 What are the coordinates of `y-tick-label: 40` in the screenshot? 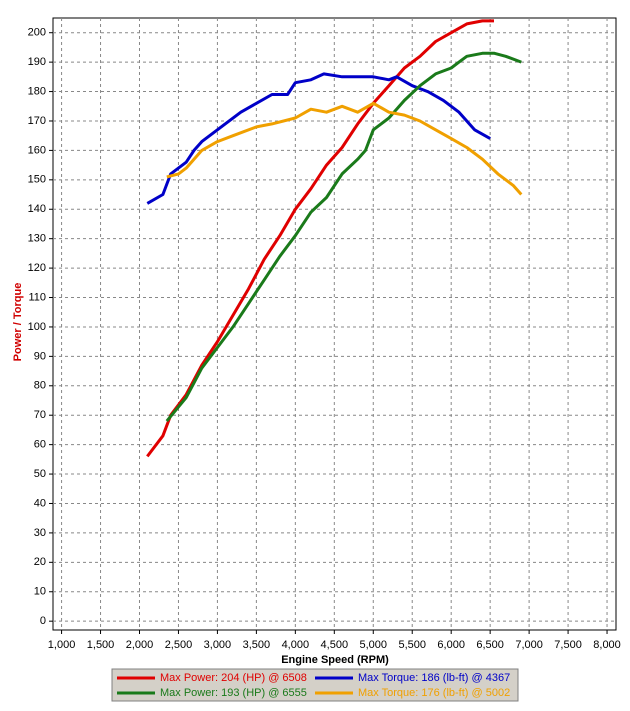 It's located at (40, 503).